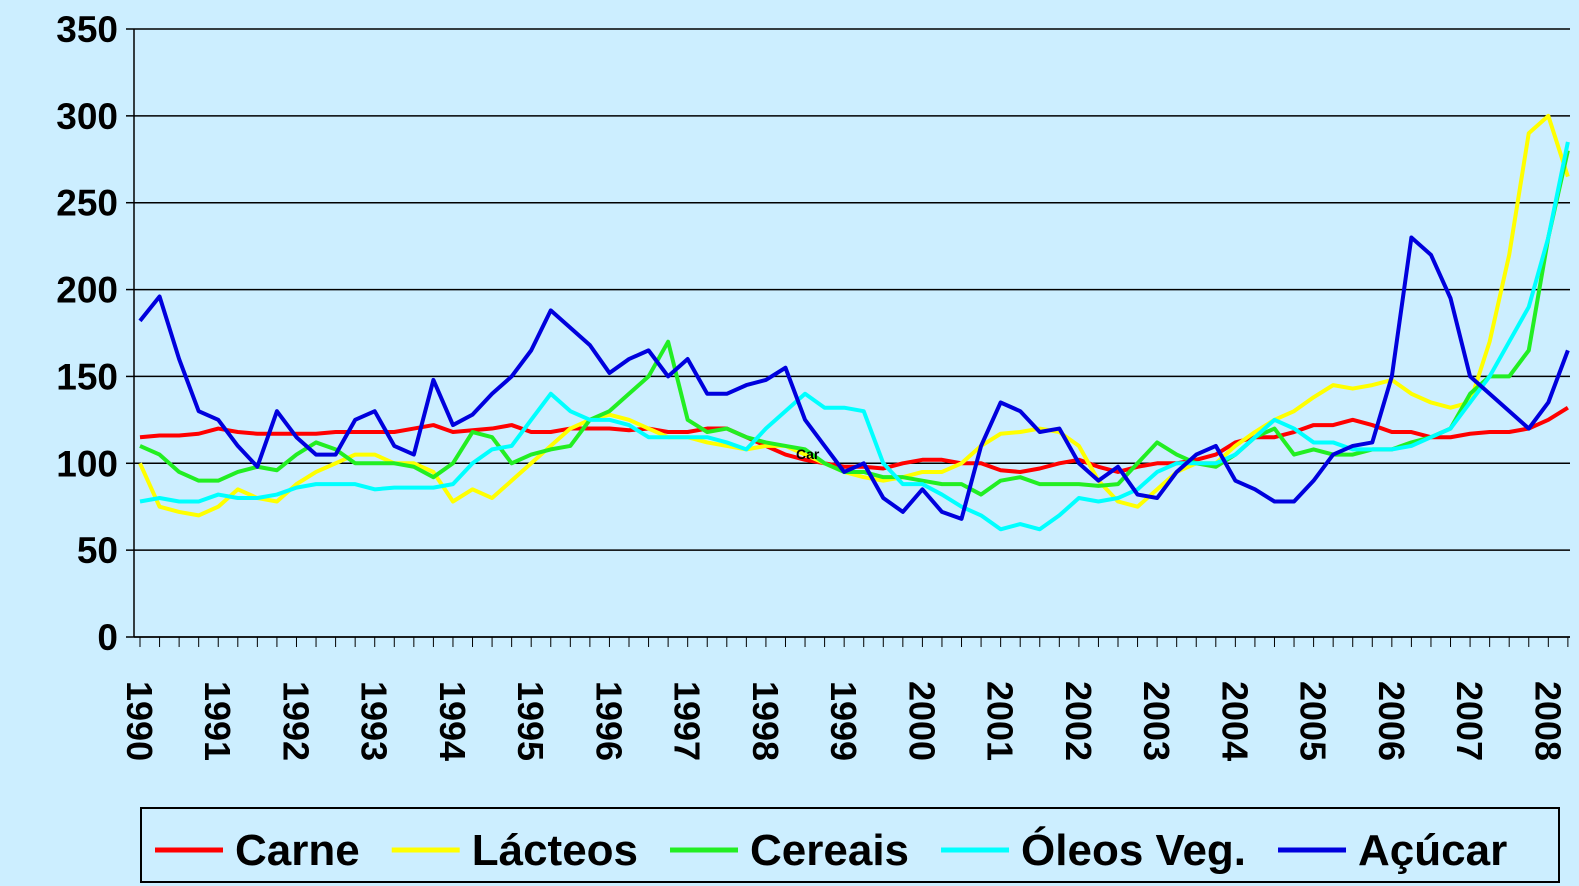 The image size is (1579, 886). What do you see at coordinates (295, 721) in the screenshot?
I see `x-tick-label: 1992` at bounding box center [295, 721].